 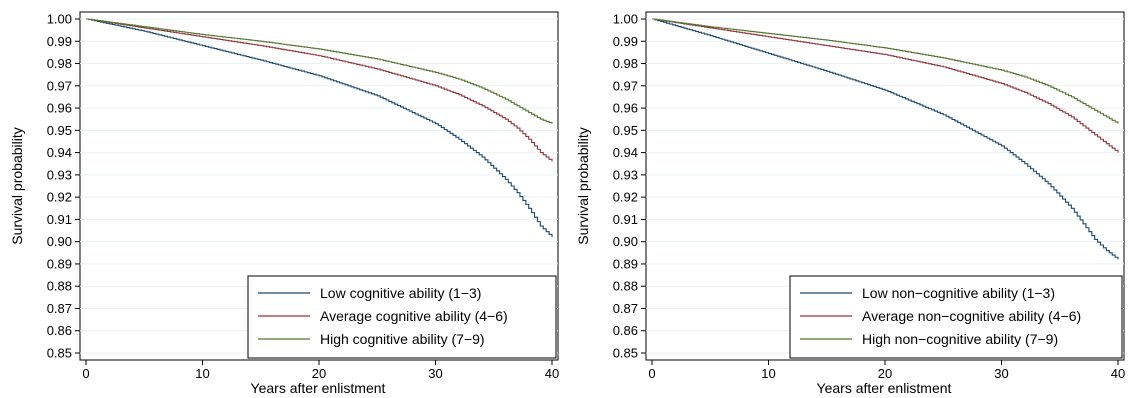 I want to click on legend-label: High non−cognitive ability (7−9), so click(x=960, y=339).